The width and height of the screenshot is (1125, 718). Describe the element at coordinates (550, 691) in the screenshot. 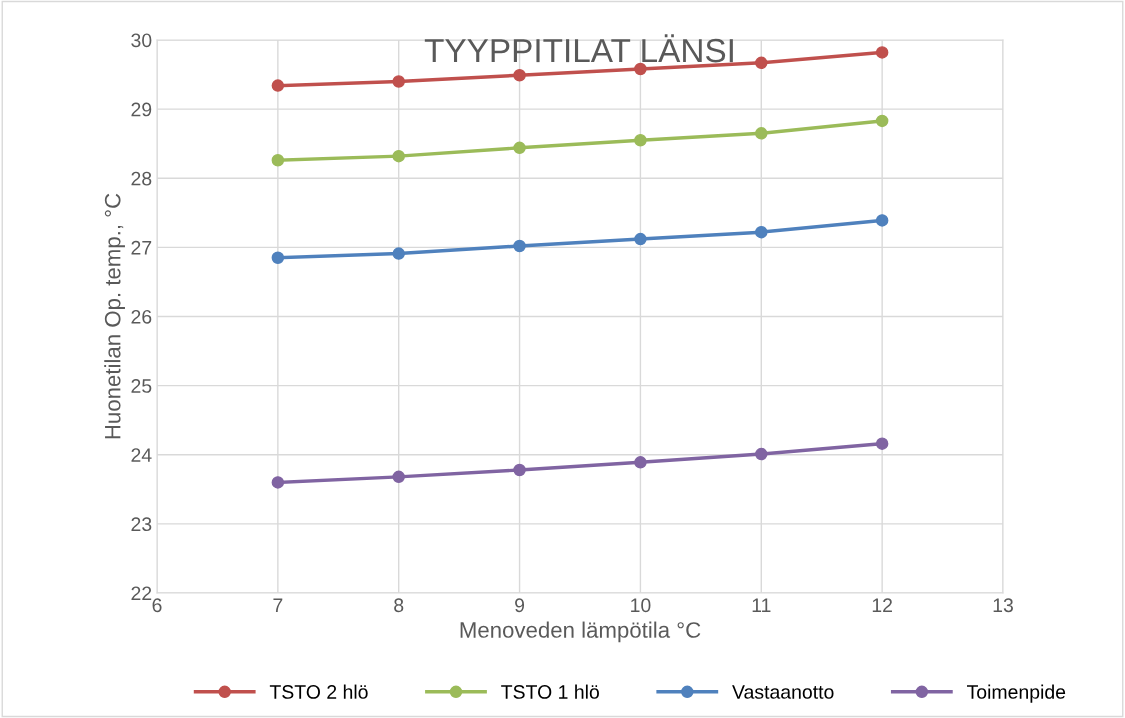

I see `legend-label: TSTO 1 hlö` at that location.